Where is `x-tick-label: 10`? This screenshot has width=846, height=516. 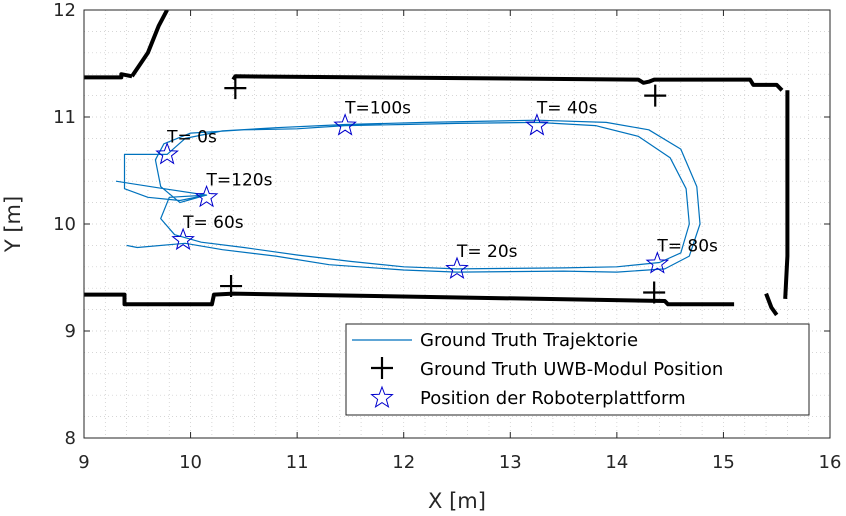
x-tick-label: 10 is located at coordinates (190, 462).